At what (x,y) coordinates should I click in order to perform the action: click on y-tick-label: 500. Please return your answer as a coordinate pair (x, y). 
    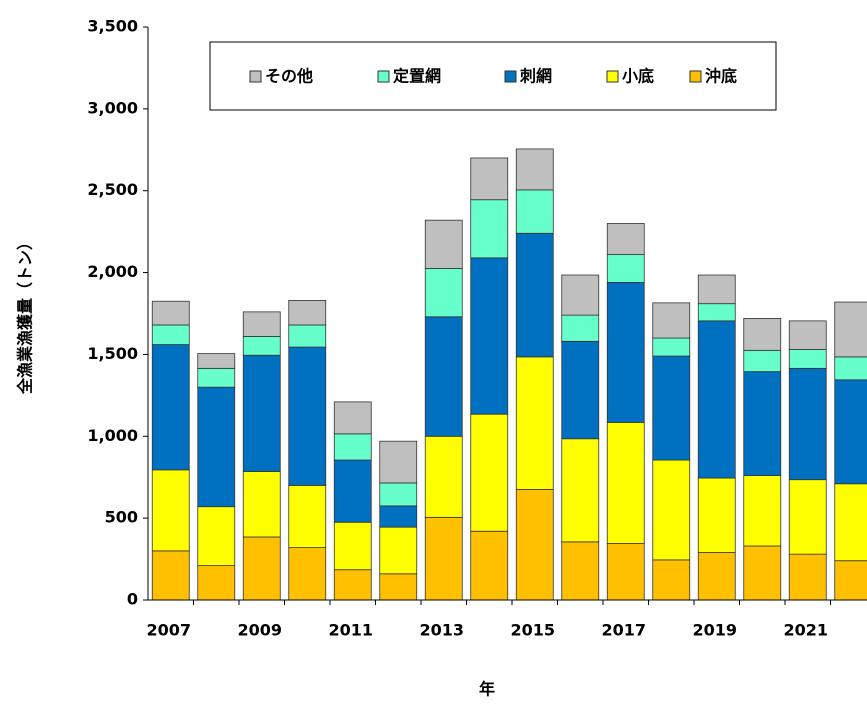
    Looking at the image, I should click on (121, 517).